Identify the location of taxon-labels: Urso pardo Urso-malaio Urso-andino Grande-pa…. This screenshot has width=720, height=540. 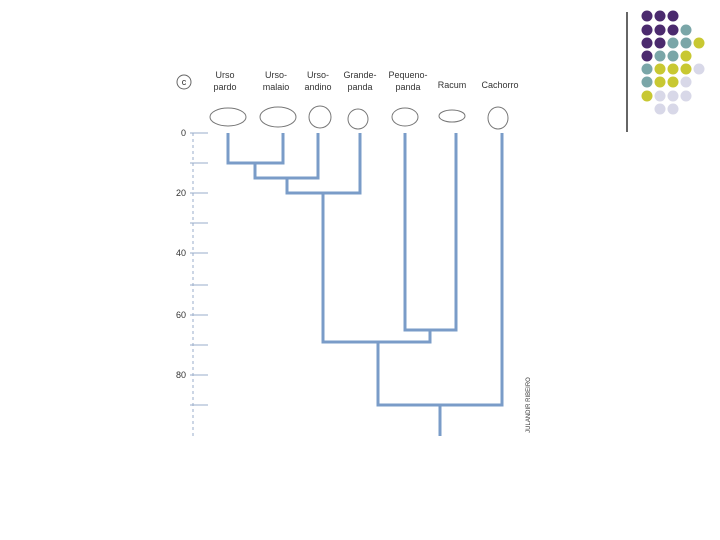
(365, 81).